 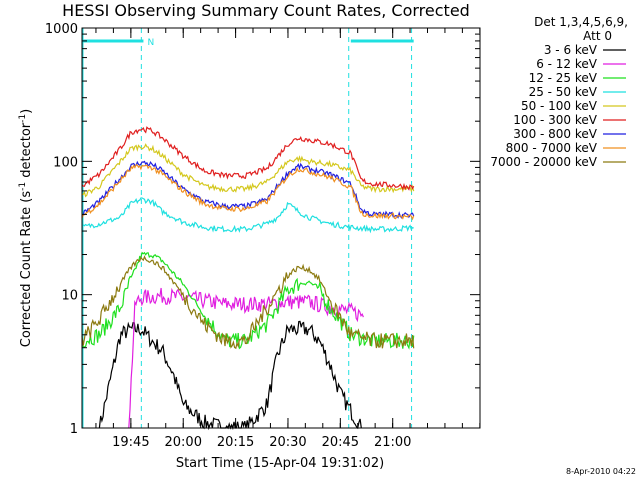 What do you see at coordinates (563, 92) in the screenshot?
I see `legend-entry-3: 25 - 50 keV` at bounding box center [563, 92].